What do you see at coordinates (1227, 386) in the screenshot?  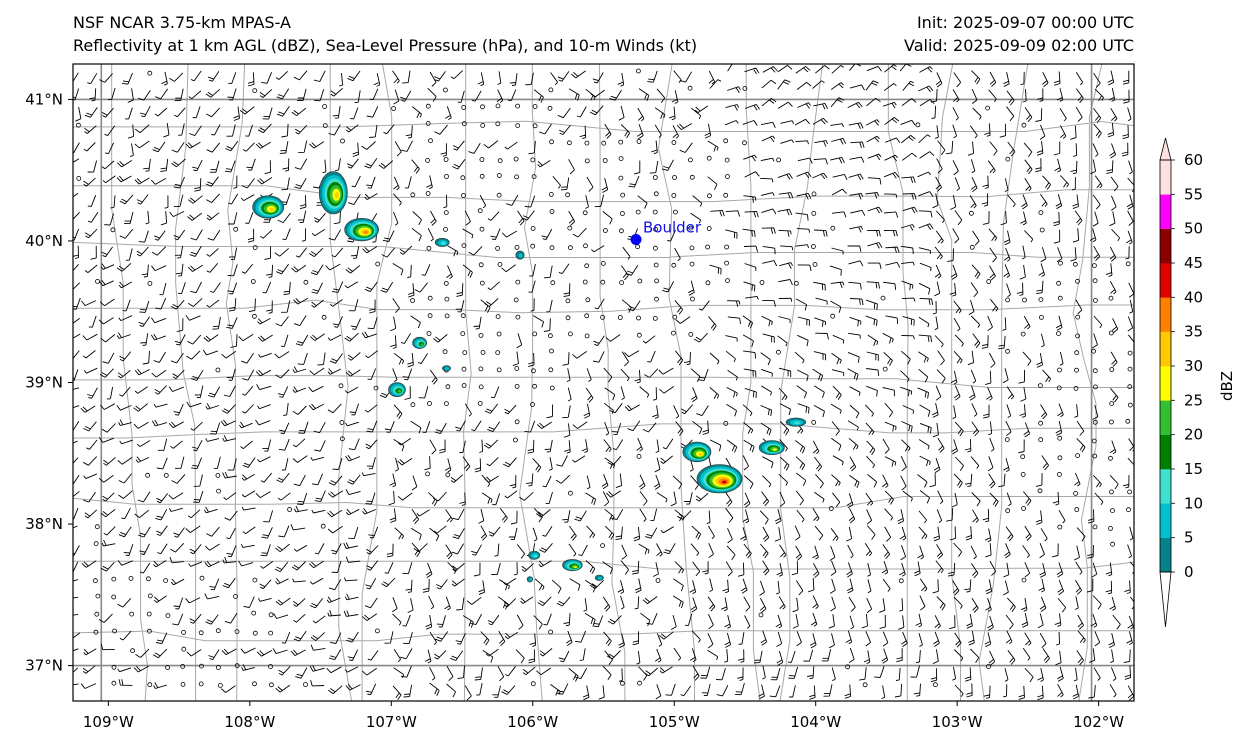 I see `colorbar-label: dBZ` at bounding box center [1227, 386].